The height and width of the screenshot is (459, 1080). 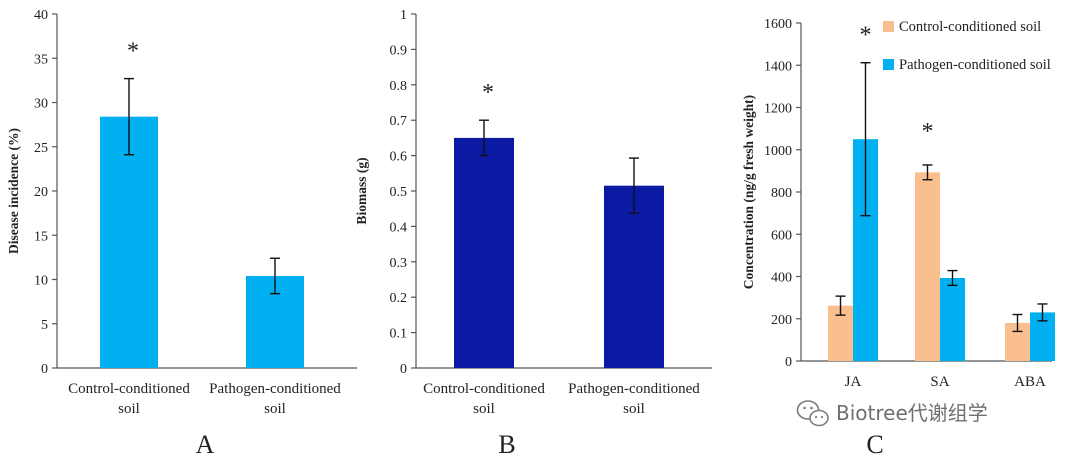 What do you see at coordinates (41, 192) in the screenshot?
I see `y-tick-label: 20` at bounding box center [41, 192].